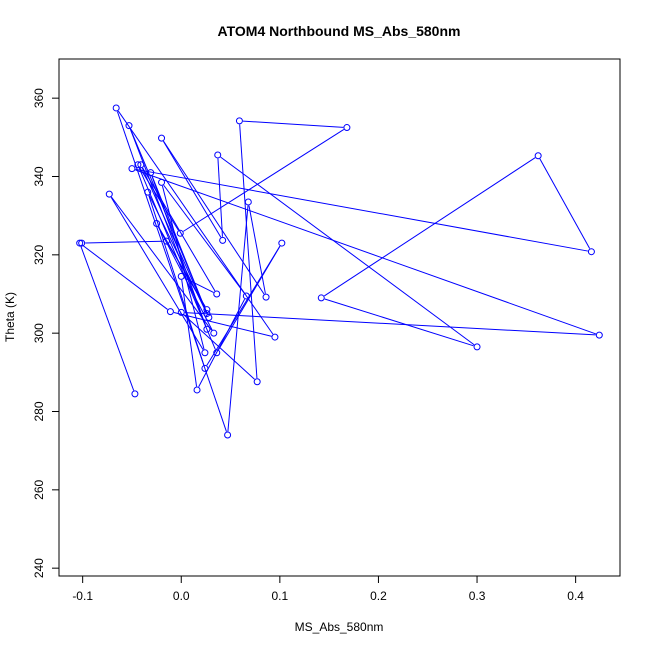  What do you see at coordinates (328, 589) in the screenshot?
I see `x-axis: -0.1 0.0 0.1 0.2 0.3 0.4` at bounding box center [328, 589].